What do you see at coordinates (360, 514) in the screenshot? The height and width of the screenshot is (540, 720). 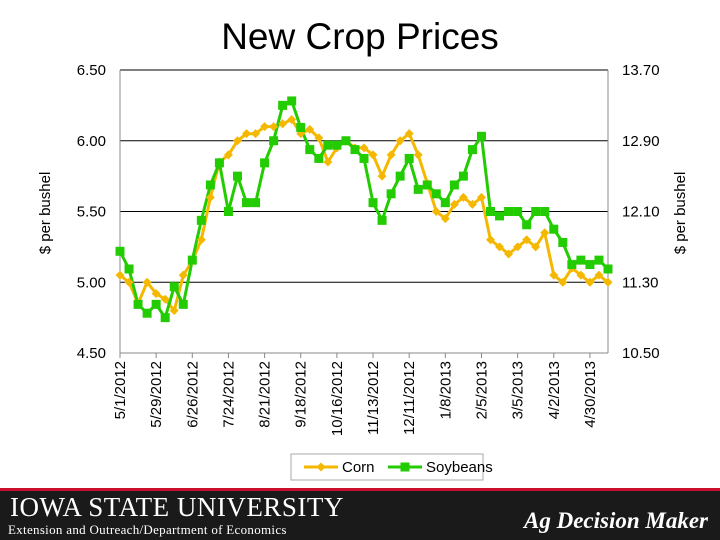 I see `footer-band` at bounding box center [360, 514].